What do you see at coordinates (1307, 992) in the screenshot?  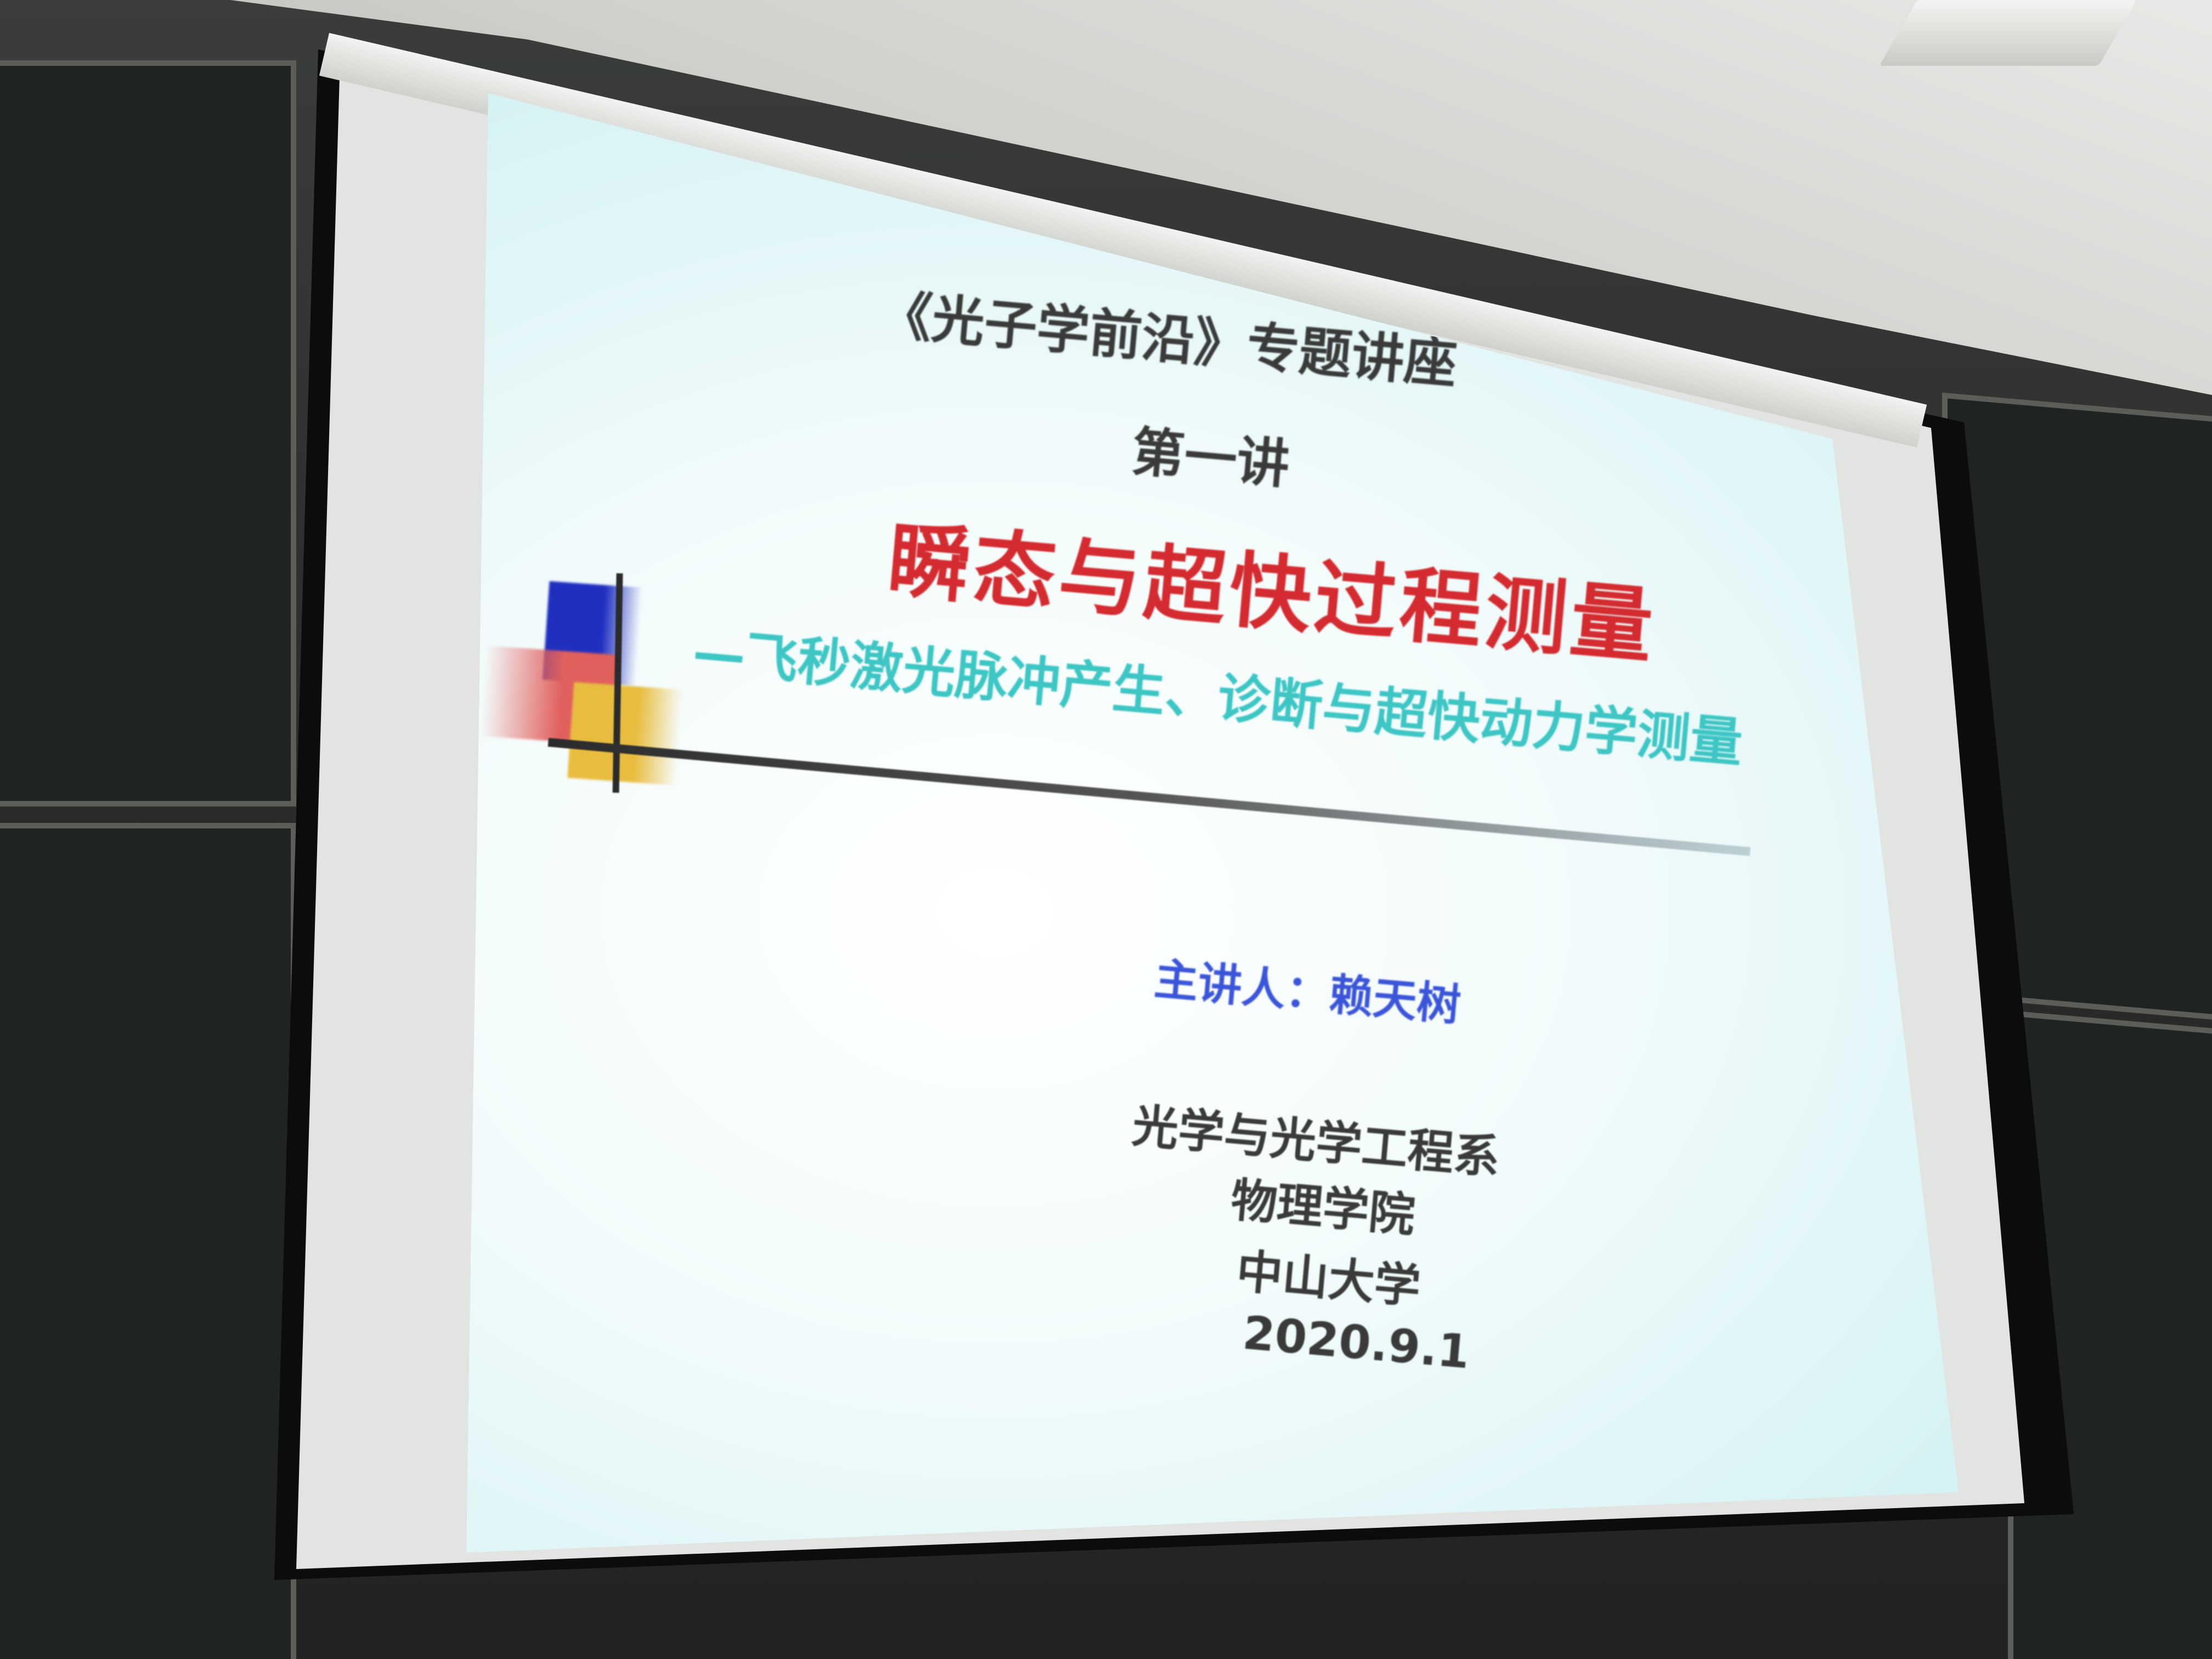 I see `speaker: 主讲人：赖天树` at bounding box center [1307, 992].